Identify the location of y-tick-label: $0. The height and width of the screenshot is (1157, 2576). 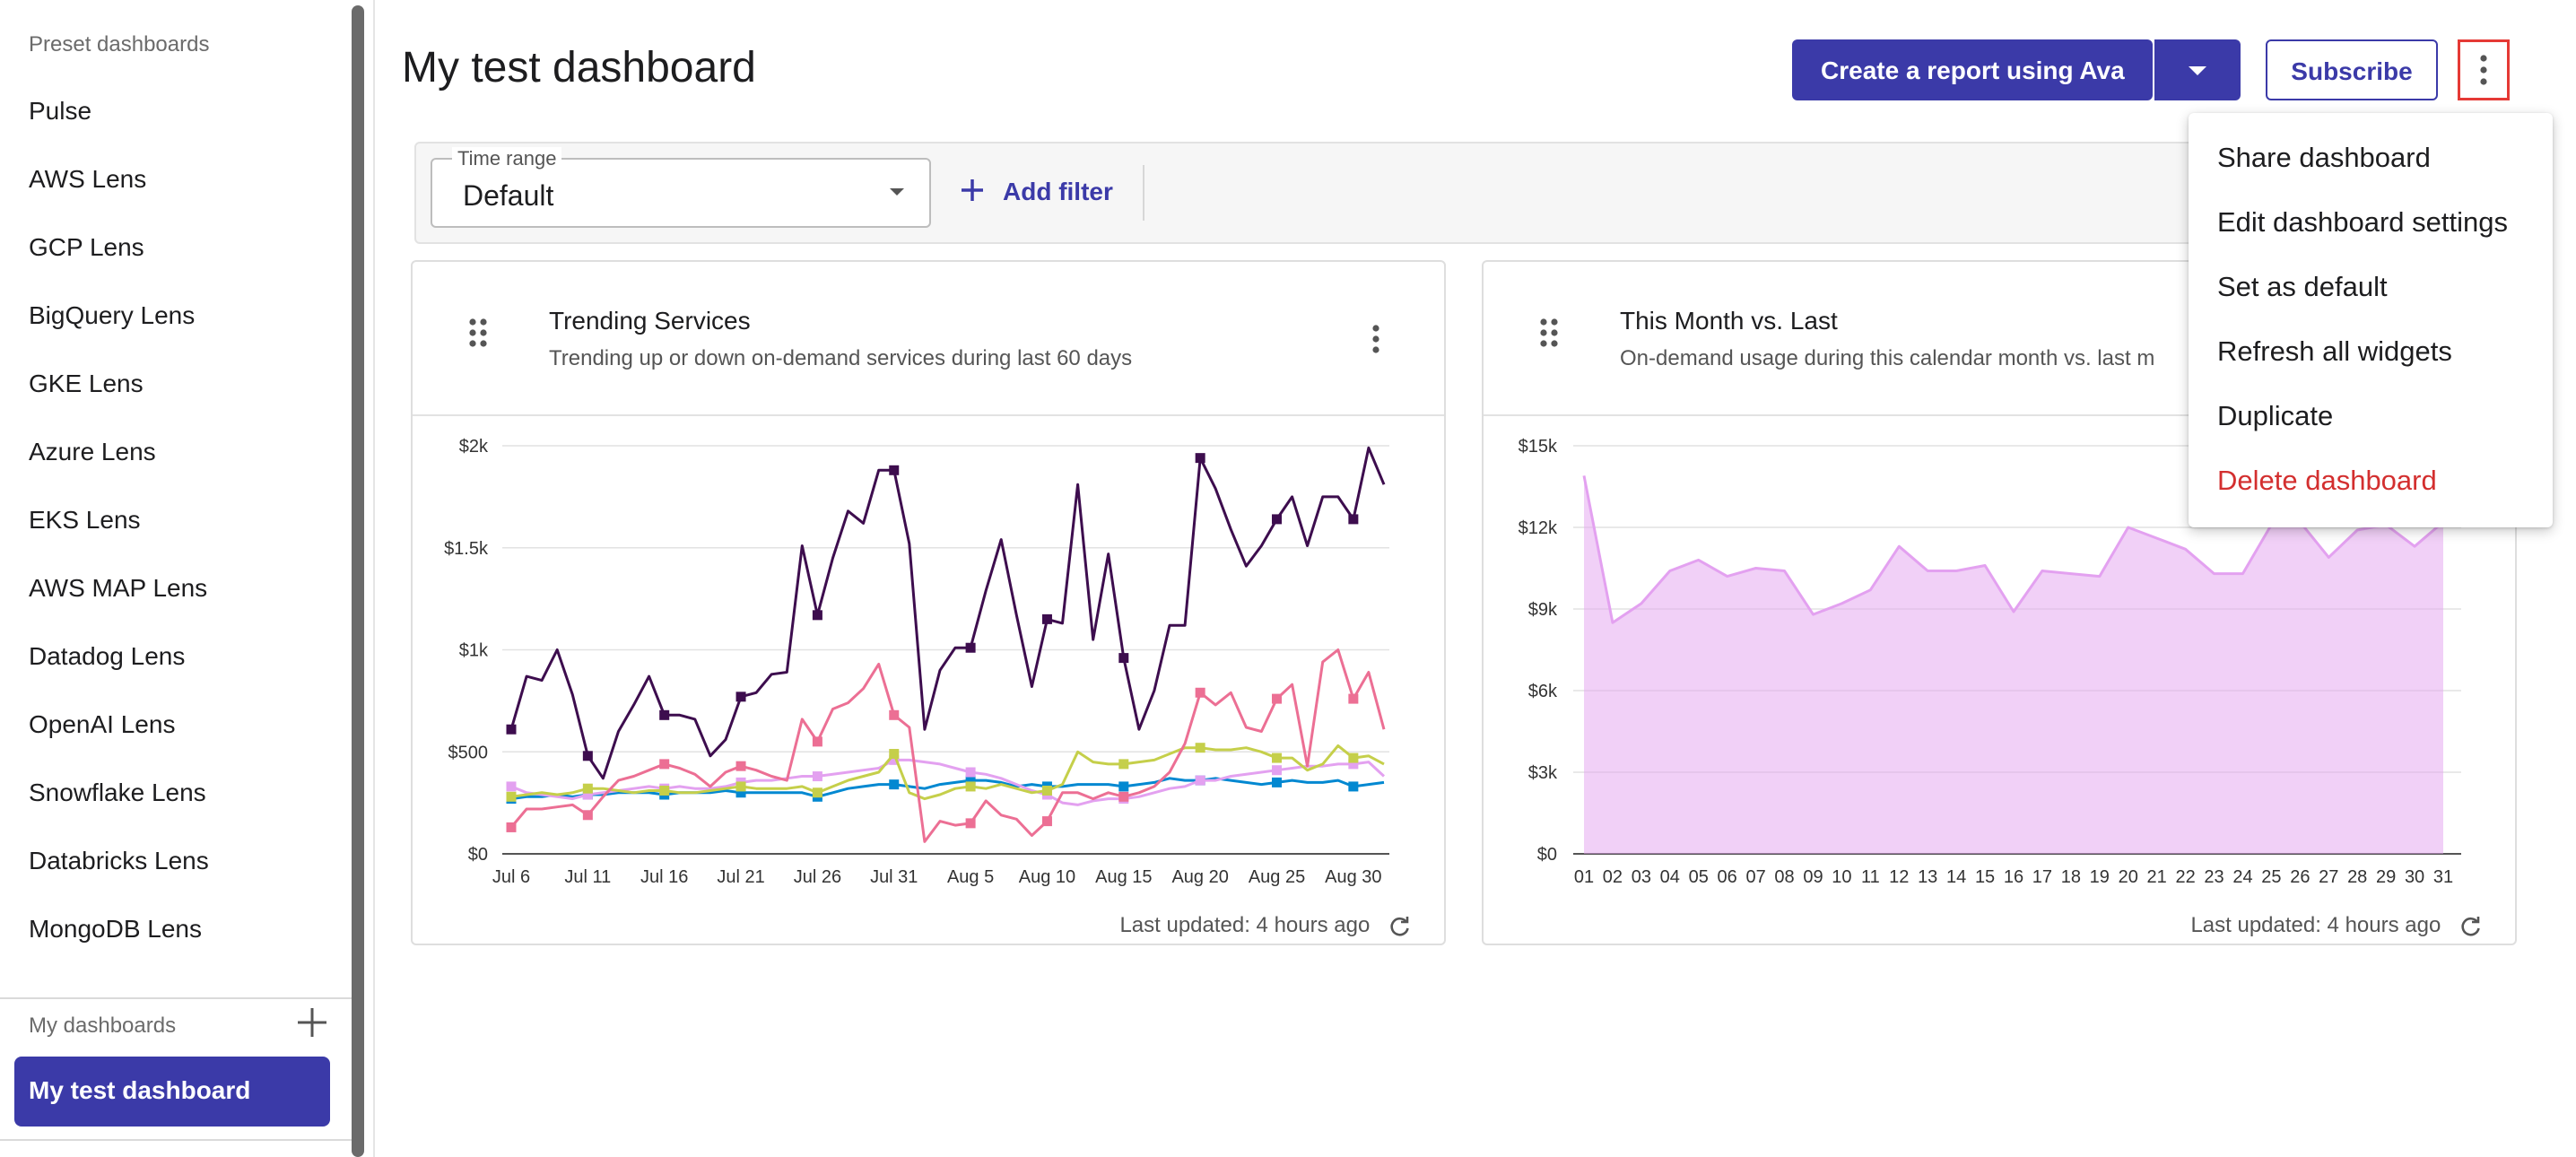
(1547, 855).